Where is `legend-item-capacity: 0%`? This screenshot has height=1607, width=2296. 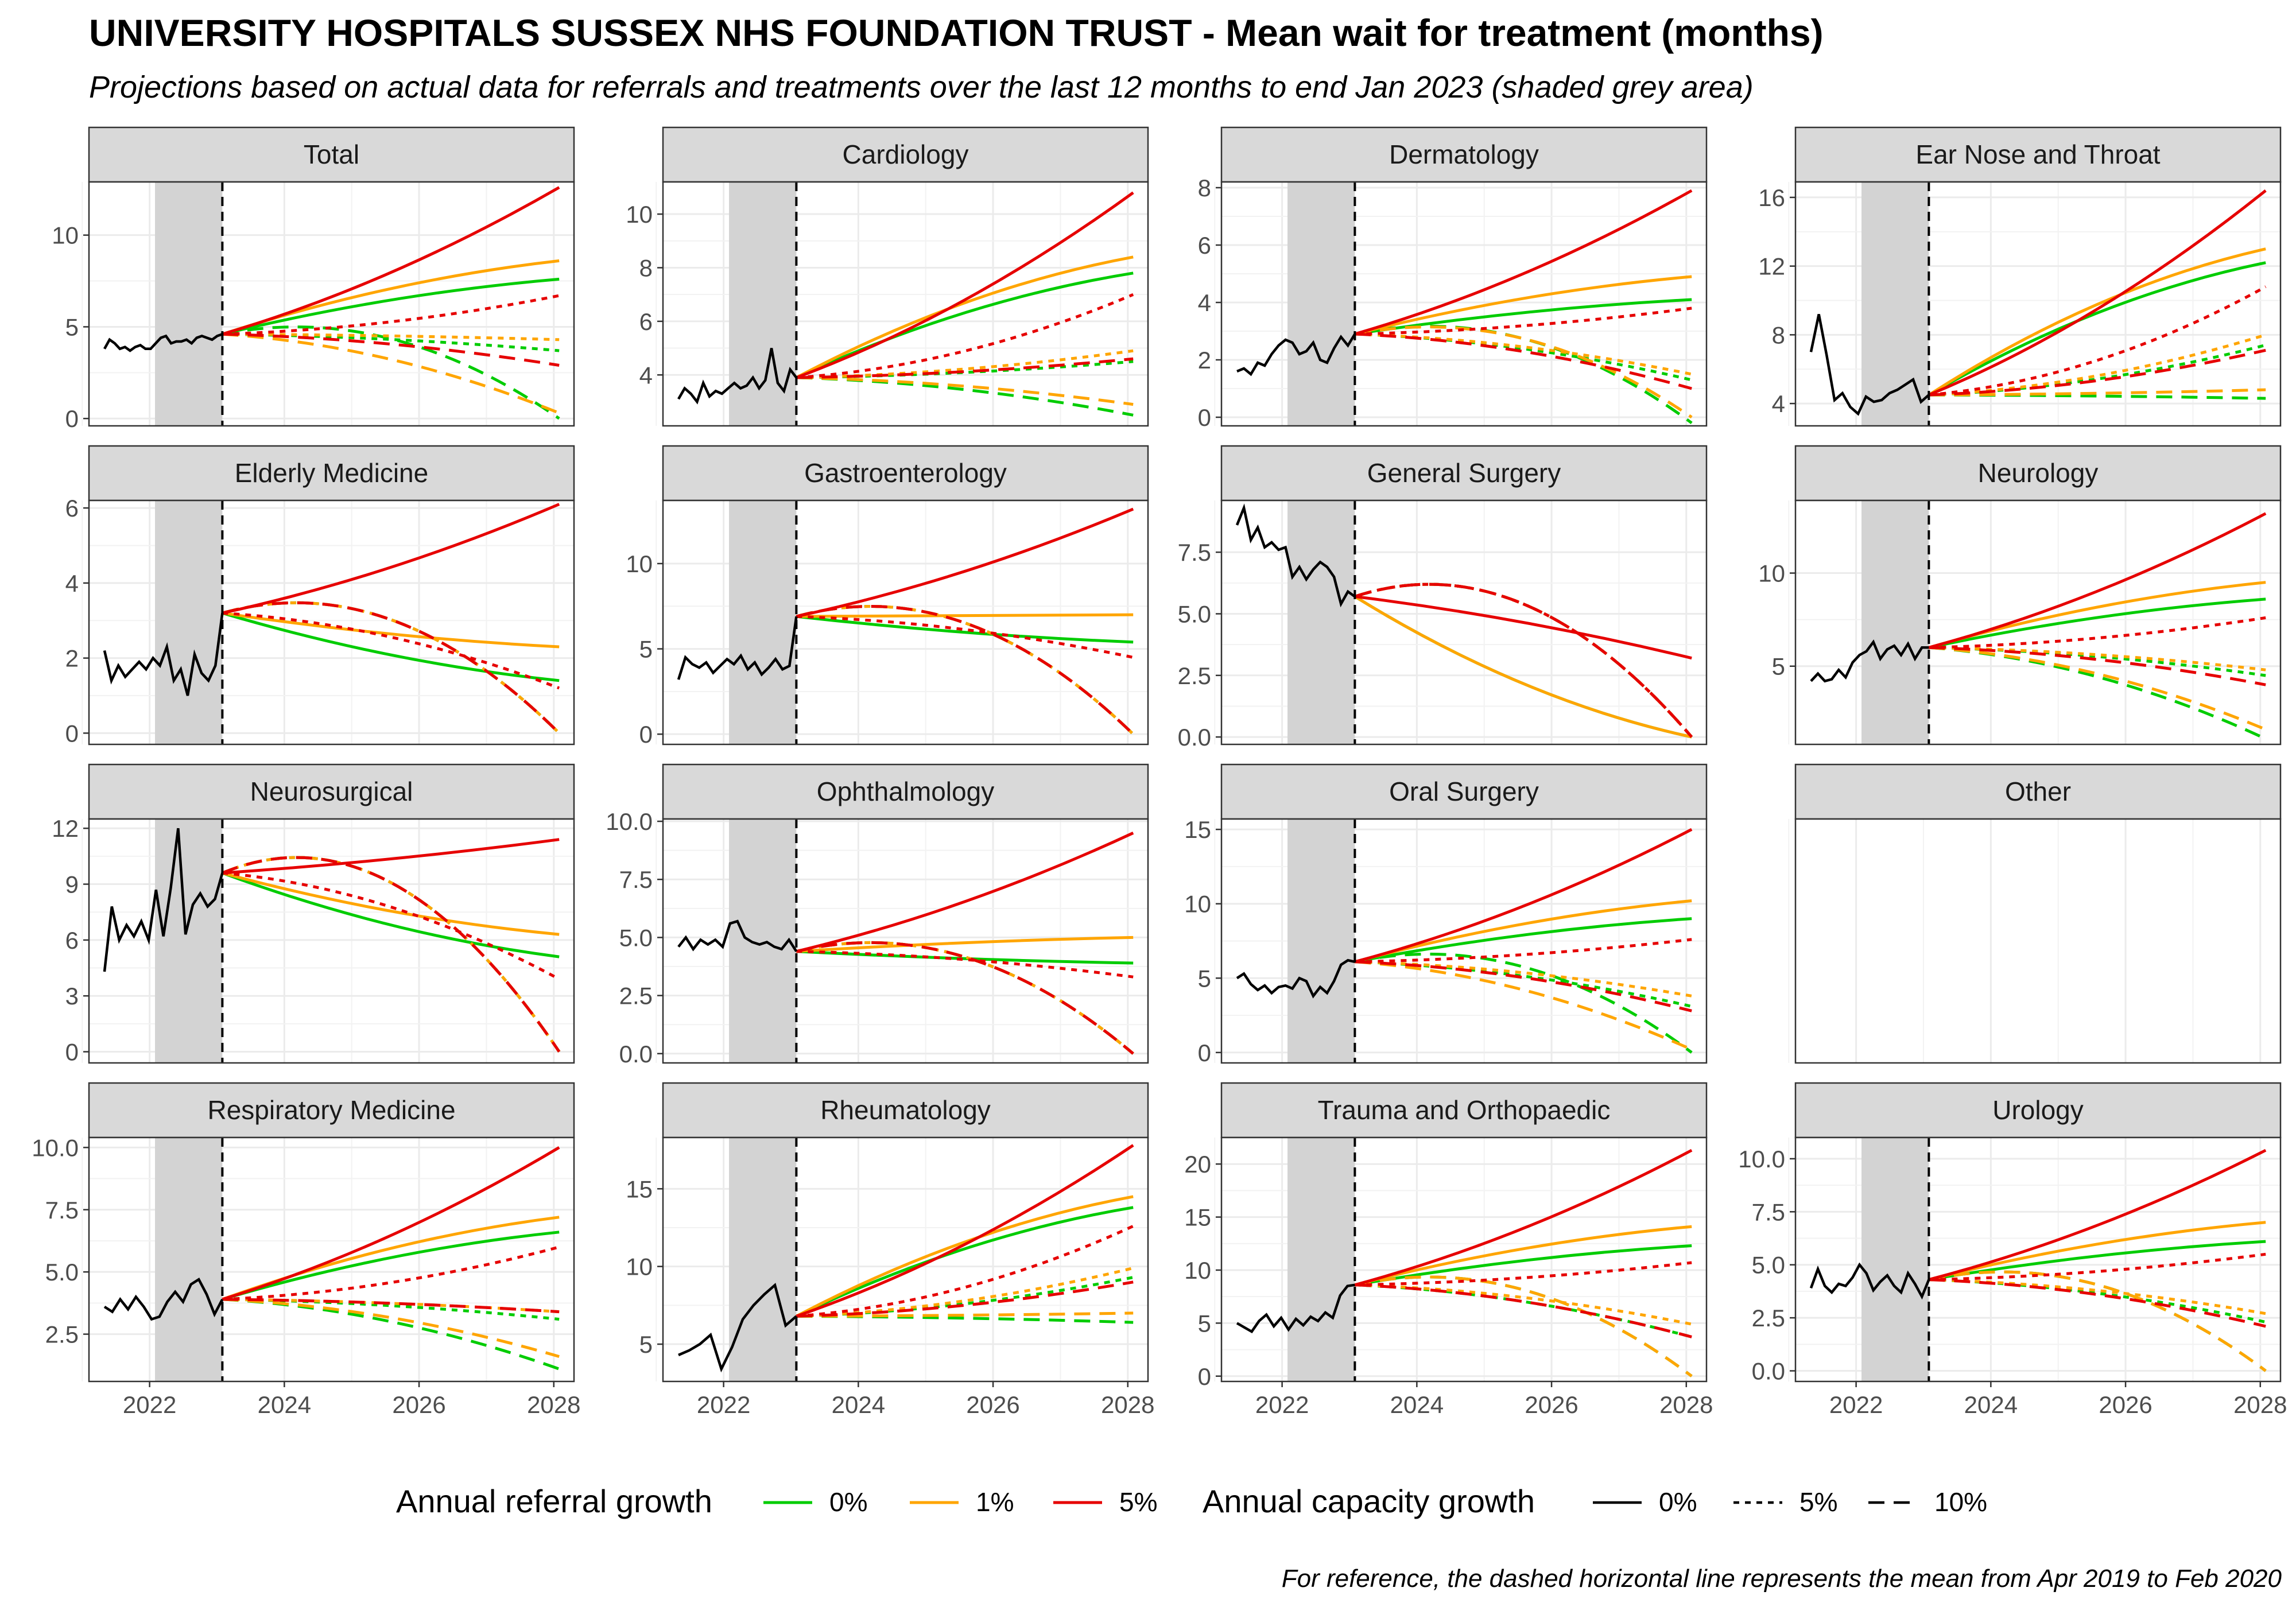 legend-item-capacity: 0% is located at coordinates (1645, 1502).